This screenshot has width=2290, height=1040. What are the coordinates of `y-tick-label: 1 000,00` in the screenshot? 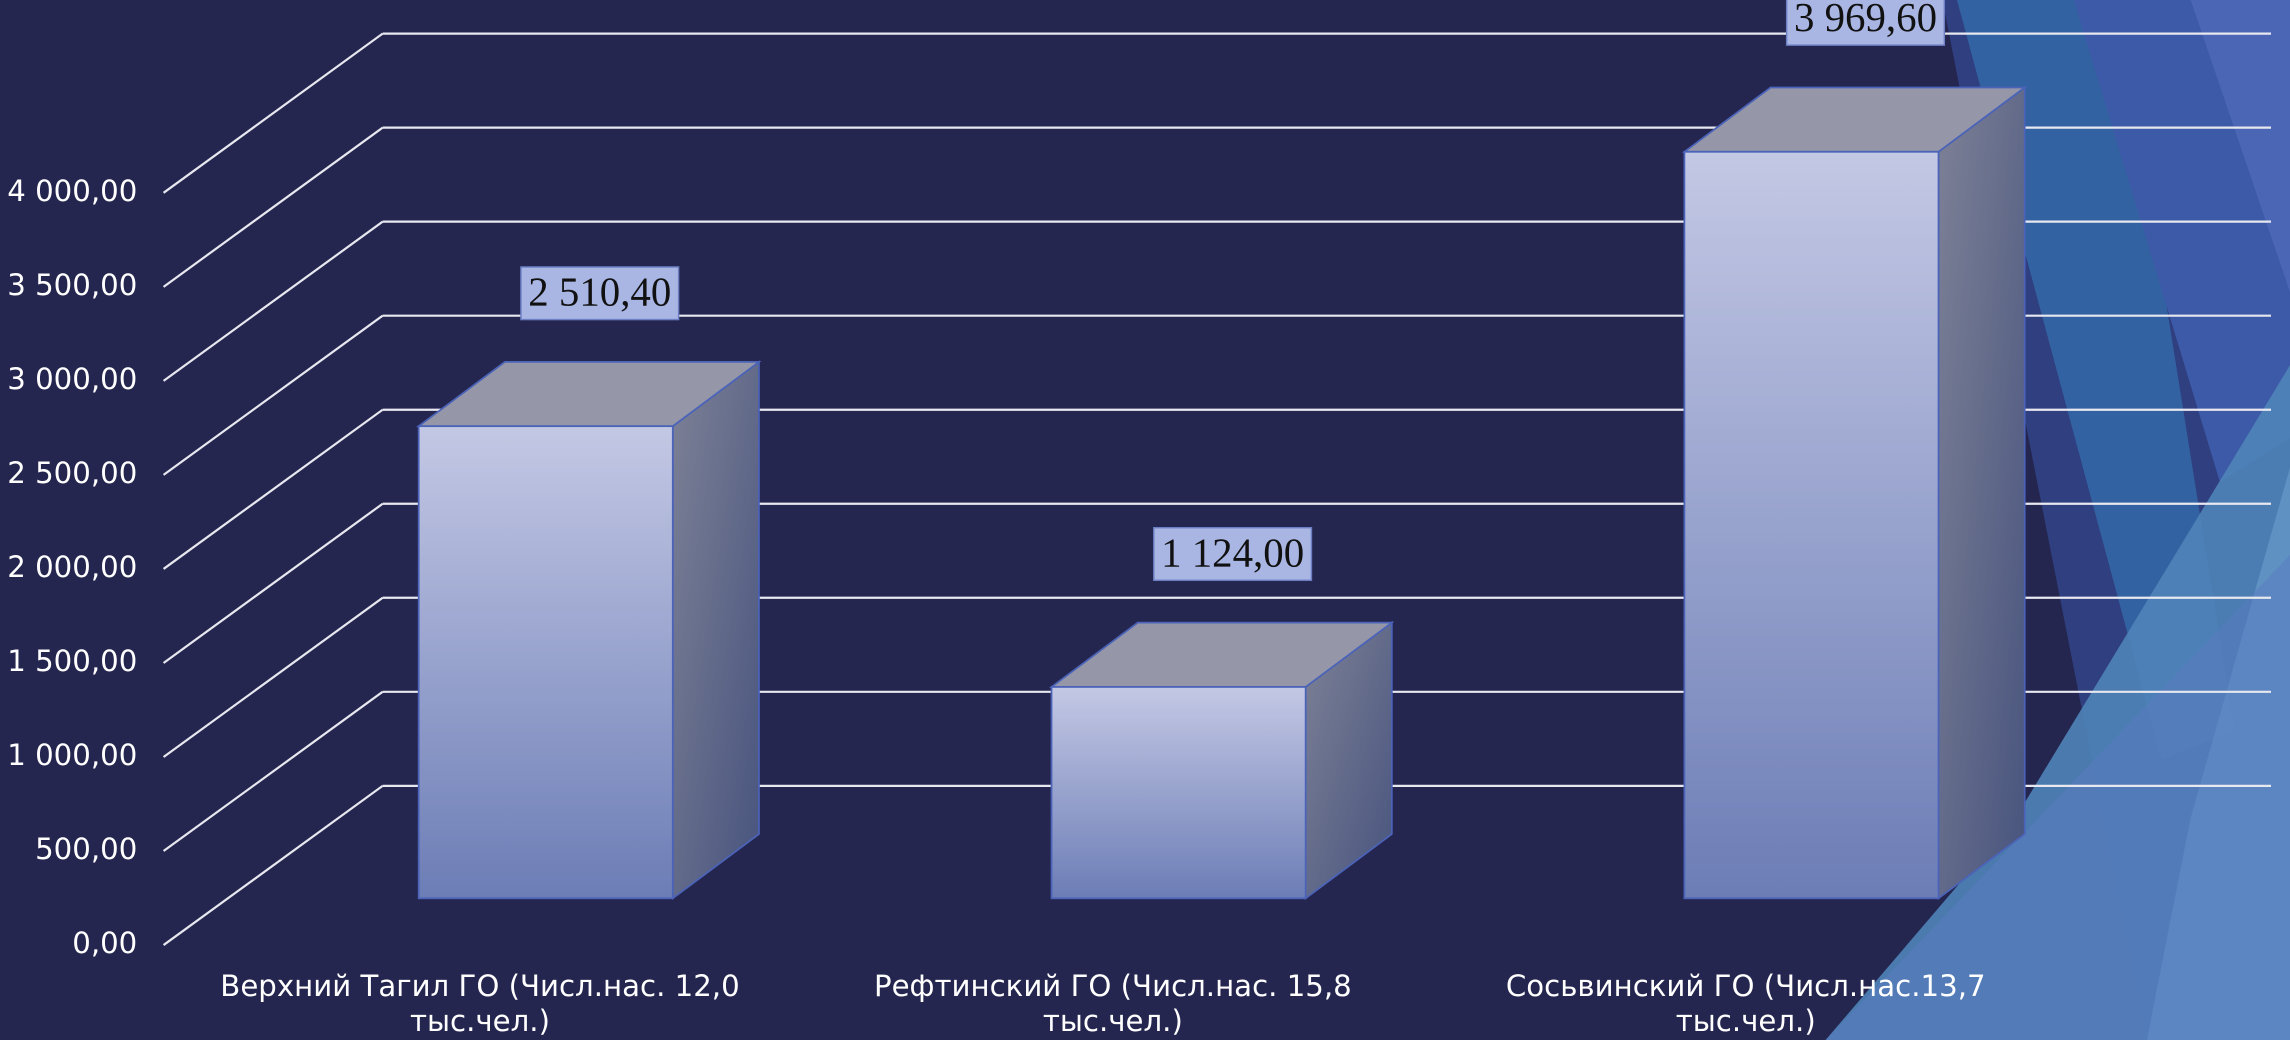 It's located at (72, 755).